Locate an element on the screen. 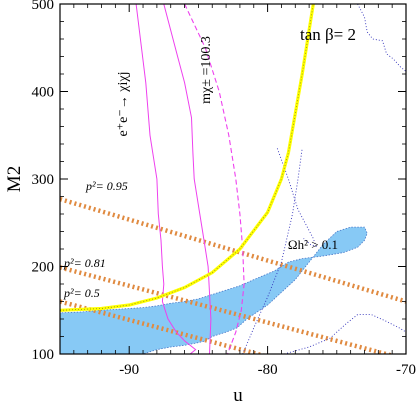  tanbeta-annotation: tan β= 2 is located at coordinates (328, 34).